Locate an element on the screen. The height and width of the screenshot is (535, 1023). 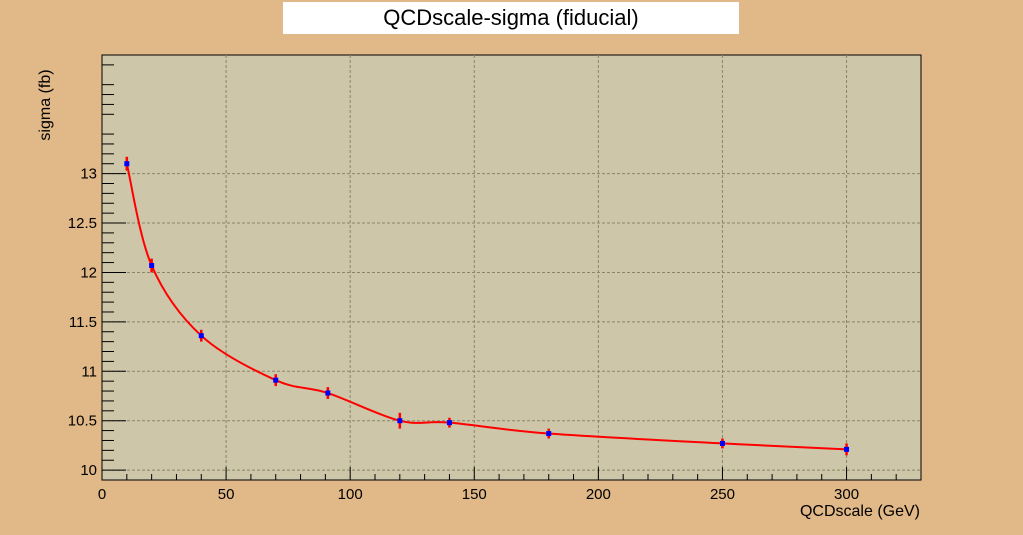
y-tick-label: 10 is located at coordinates (88, 470).